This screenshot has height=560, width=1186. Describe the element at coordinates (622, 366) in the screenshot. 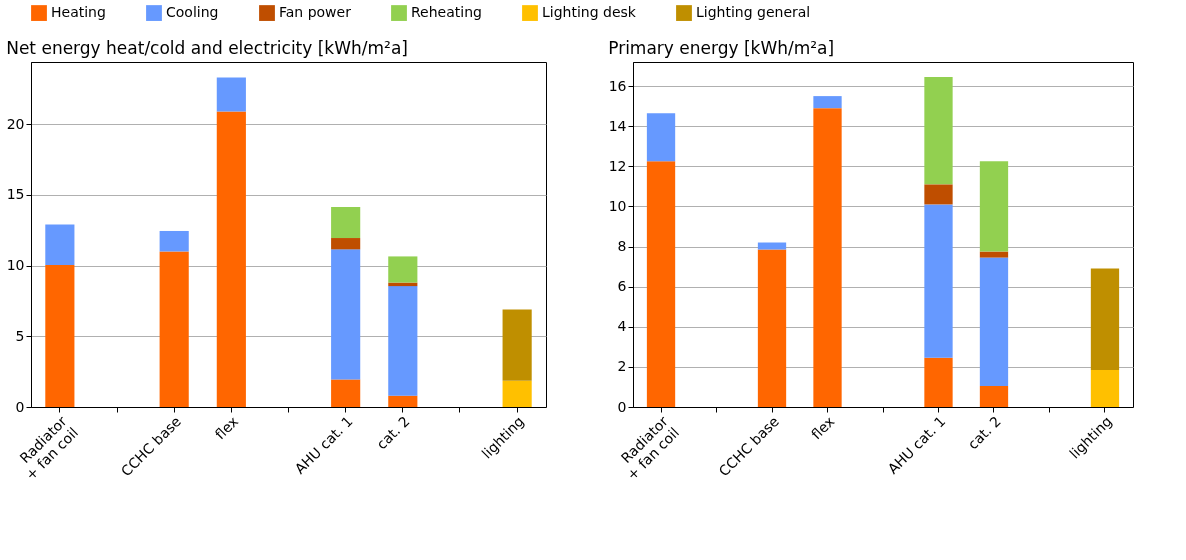

I see `y-tick-label: 2` at that location.